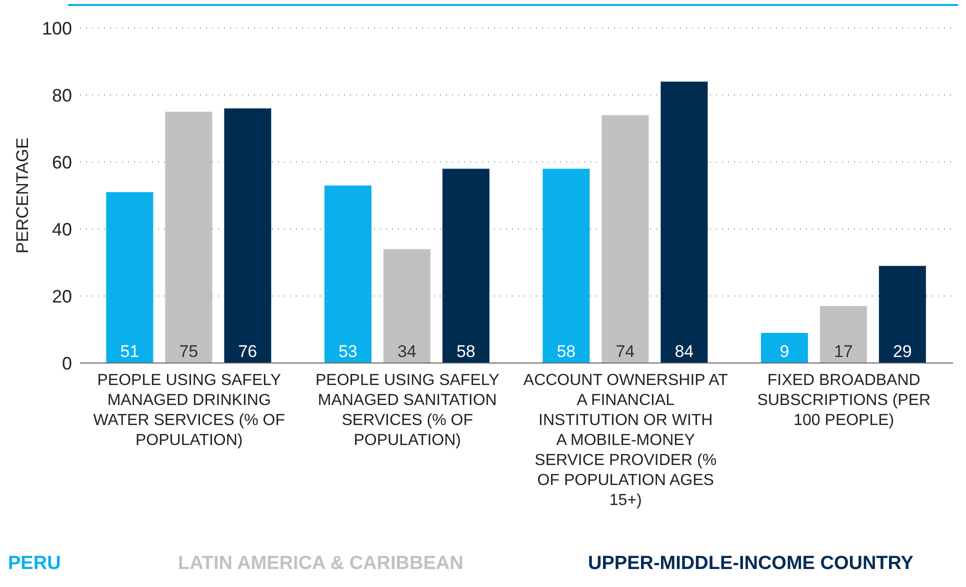 The width and height of the screenshot is (966, 587). I want to click on y-tick-label: 60, so click(62, 162).